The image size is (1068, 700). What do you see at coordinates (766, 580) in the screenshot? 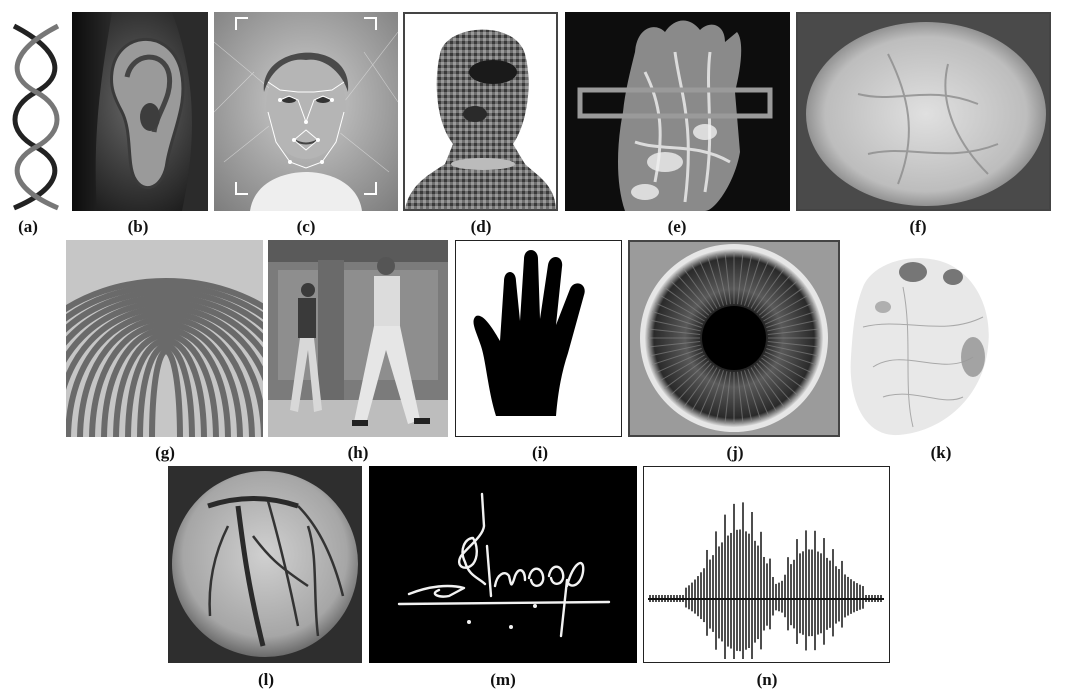
I see `voice-waveform-image` at bounding box center [766, 580].